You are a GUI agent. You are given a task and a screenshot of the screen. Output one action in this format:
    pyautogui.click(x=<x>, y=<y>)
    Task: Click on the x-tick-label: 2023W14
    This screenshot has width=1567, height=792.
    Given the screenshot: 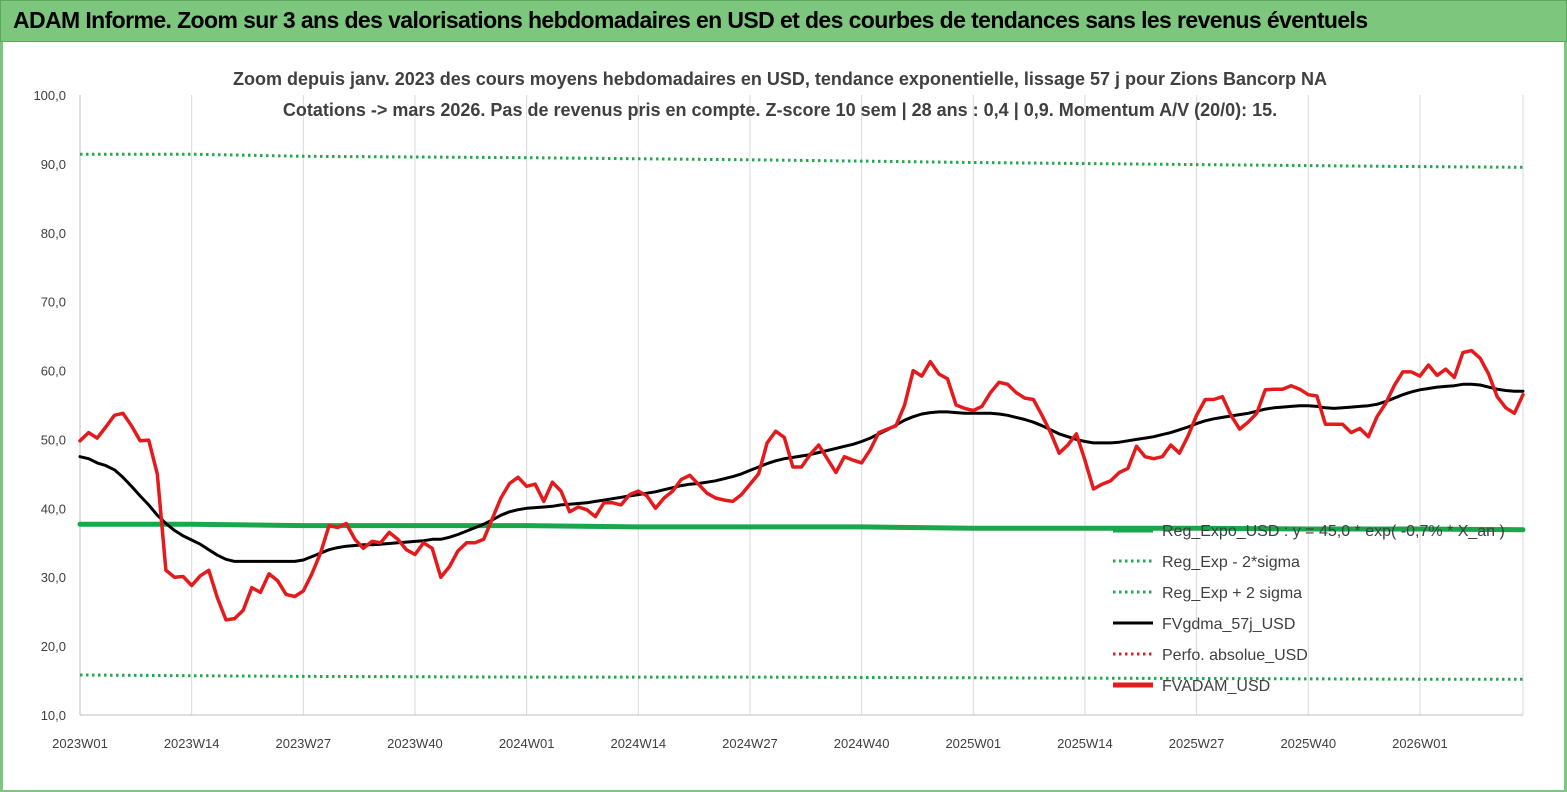 What is the action you would take?
    pyautogui.click(x=192, y=743)
    